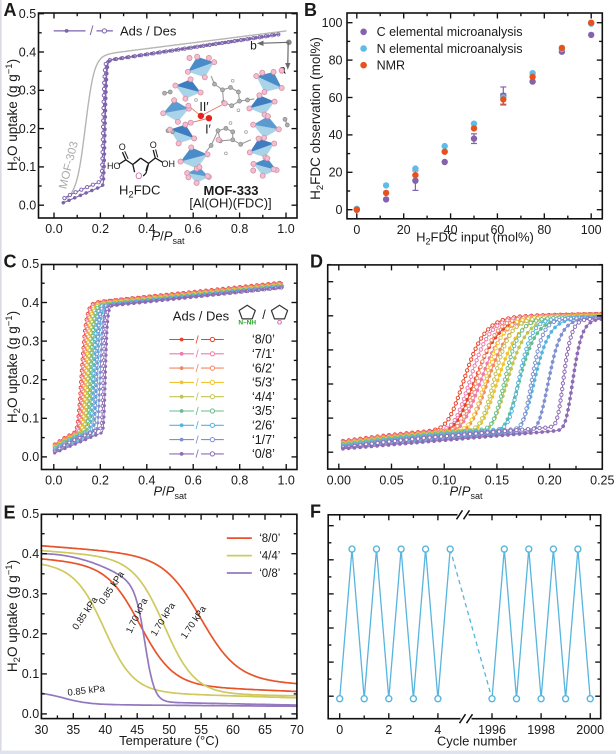  I want to click on svg-text: Cycle number, so click(477, 741).